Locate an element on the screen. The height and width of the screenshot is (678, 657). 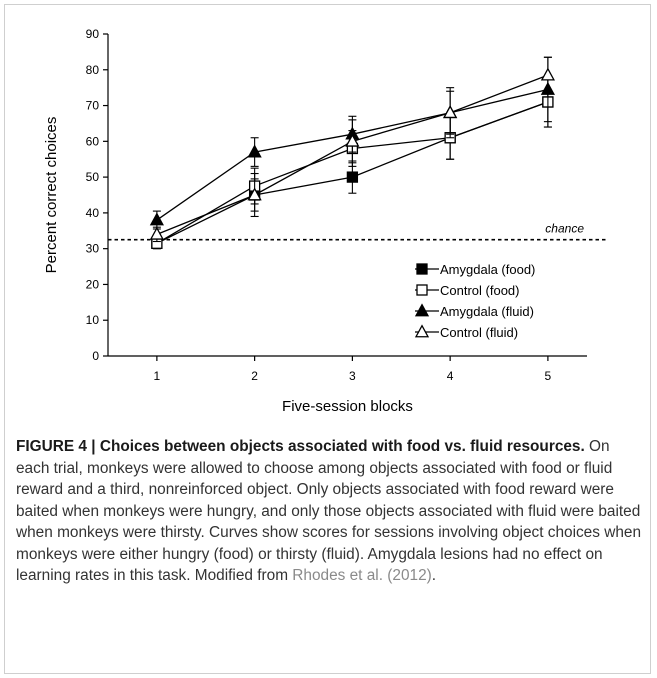
y-tick-label: 70 is located at coordinates (93, 106).